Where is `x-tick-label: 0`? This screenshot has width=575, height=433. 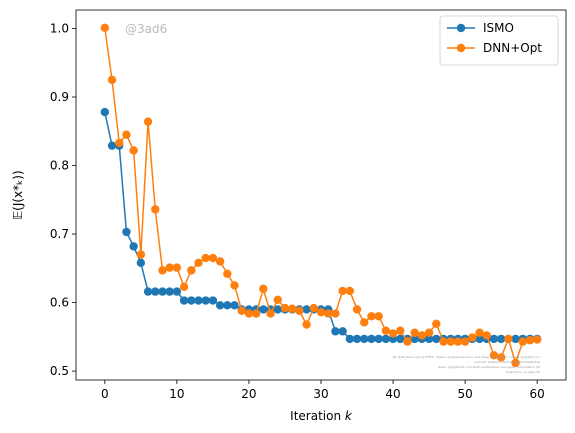
x-tick-label: 0 is located at coordinates (105, 394).